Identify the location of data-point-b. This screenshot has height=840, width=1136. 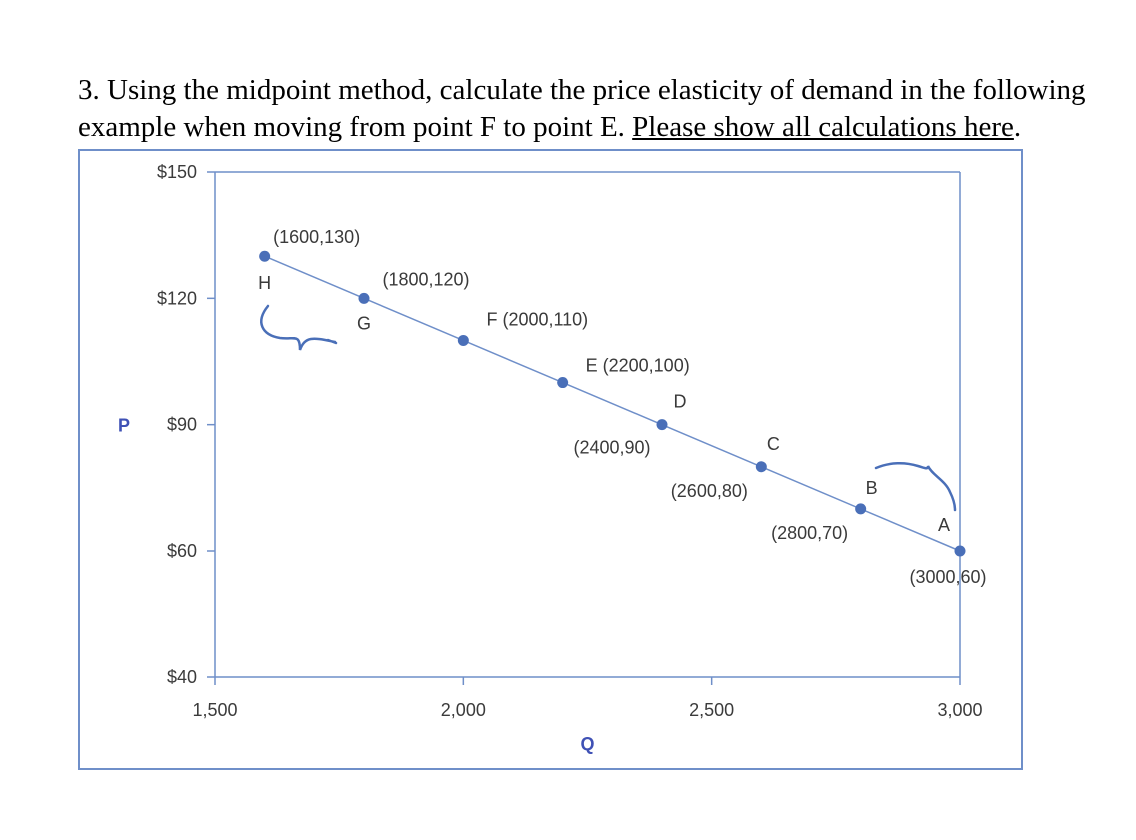
(861, 509).